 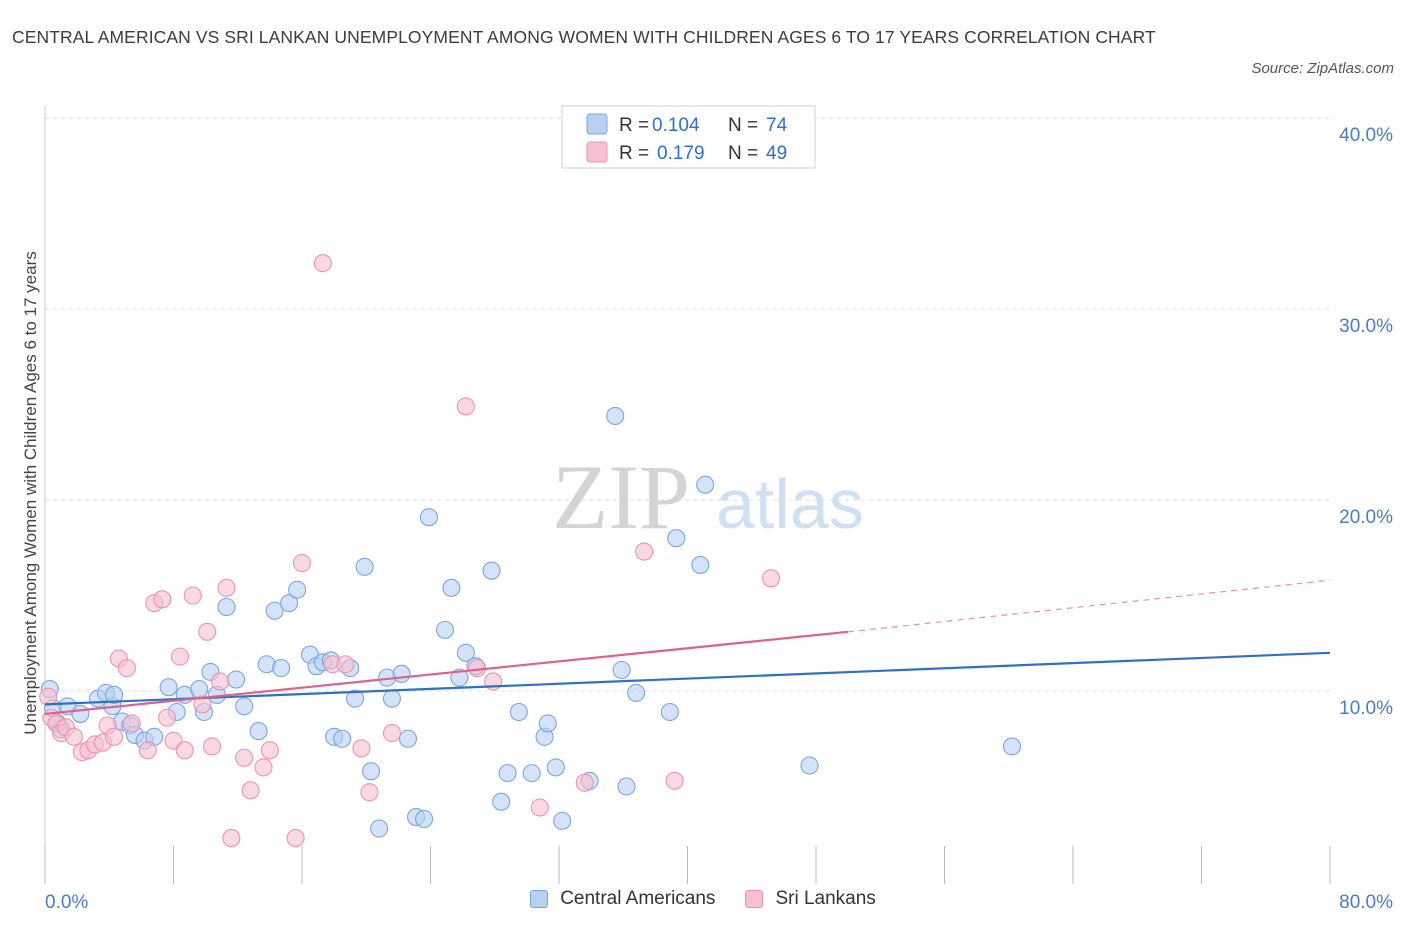 I want to click on legend-swatch-pink, so click(x=597, y=152).